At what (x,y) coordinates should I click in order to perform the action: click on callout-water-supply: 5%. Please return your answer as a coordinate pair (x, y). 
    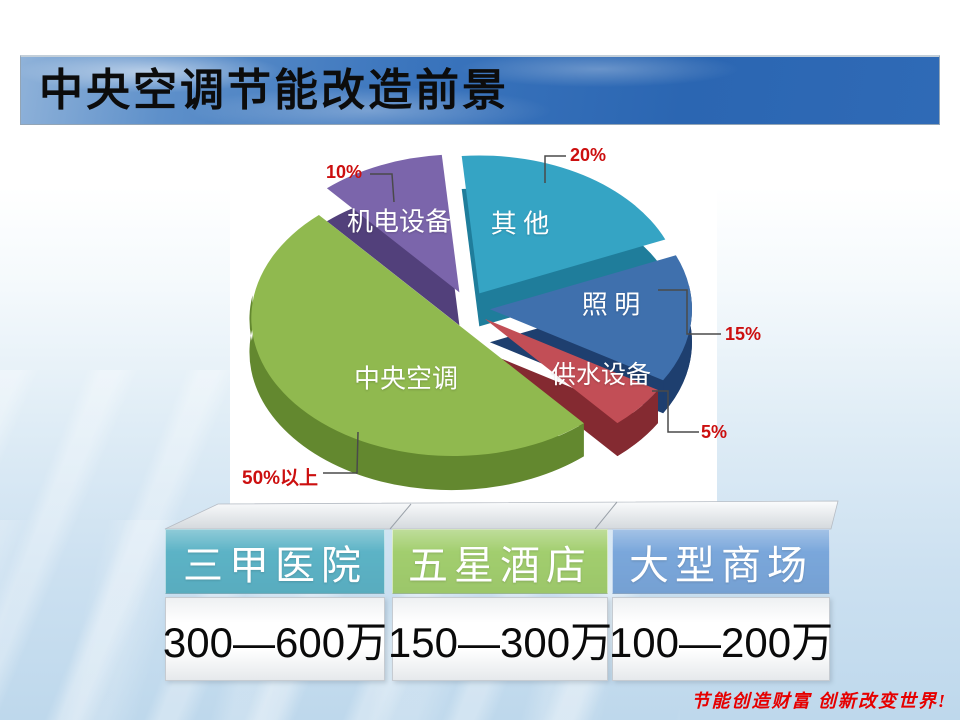
    Looking at the image, I should click on (714, 432).